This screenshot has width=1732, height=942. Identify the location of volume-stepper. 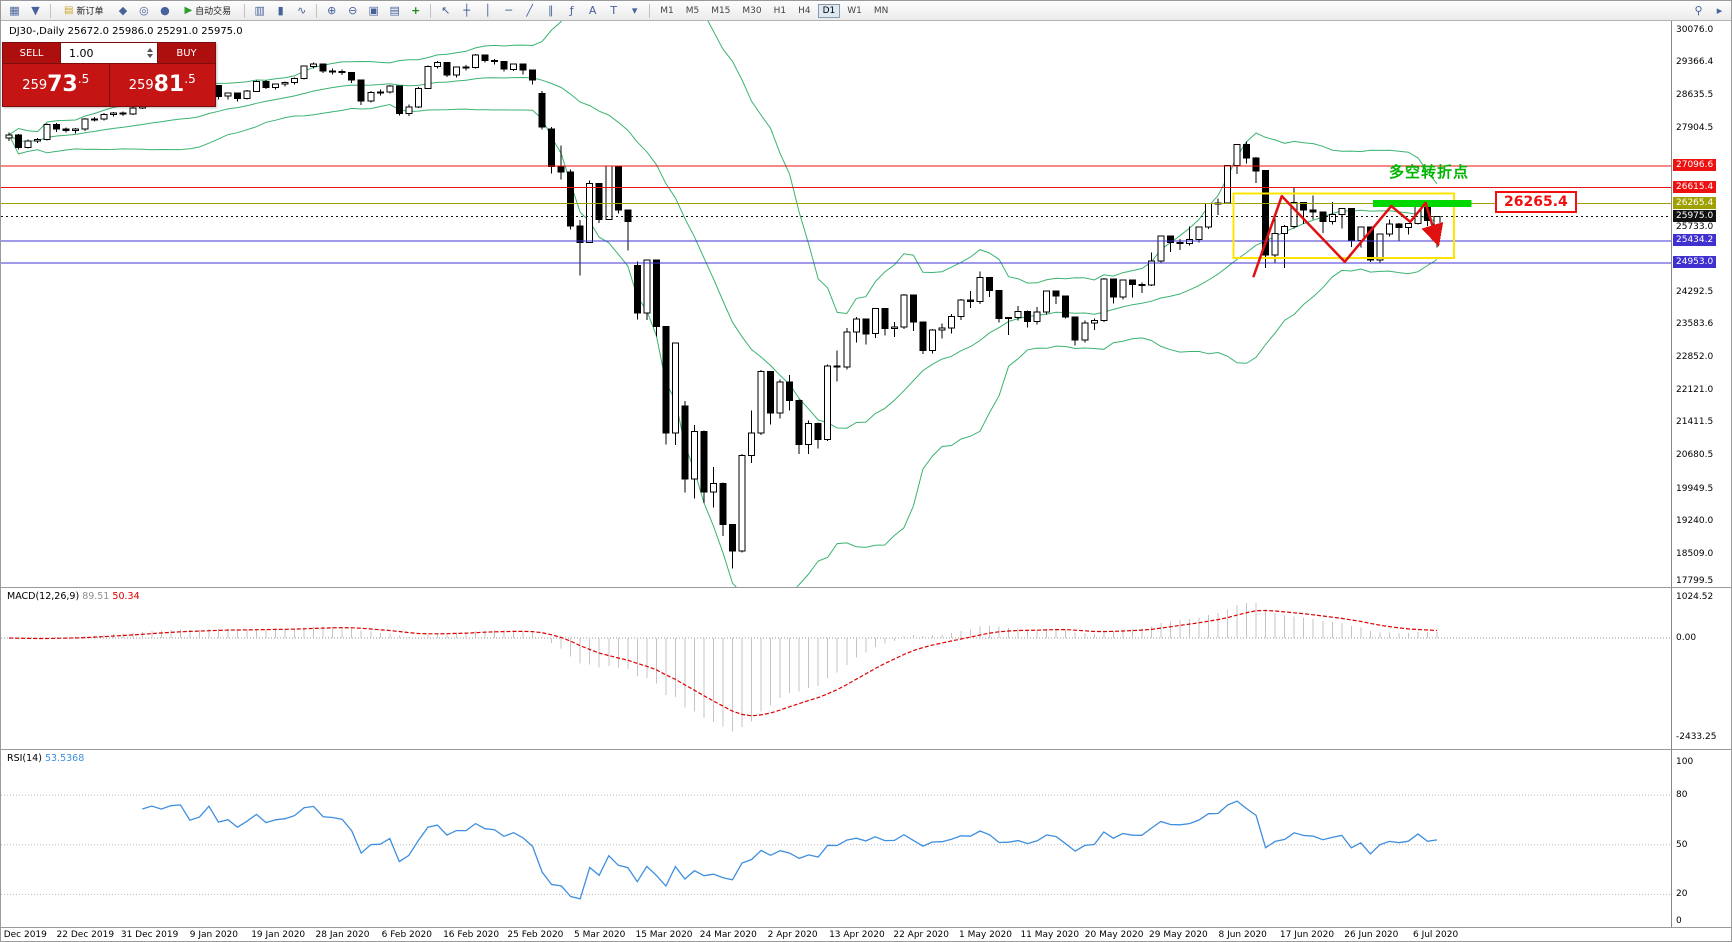
(150, 53).